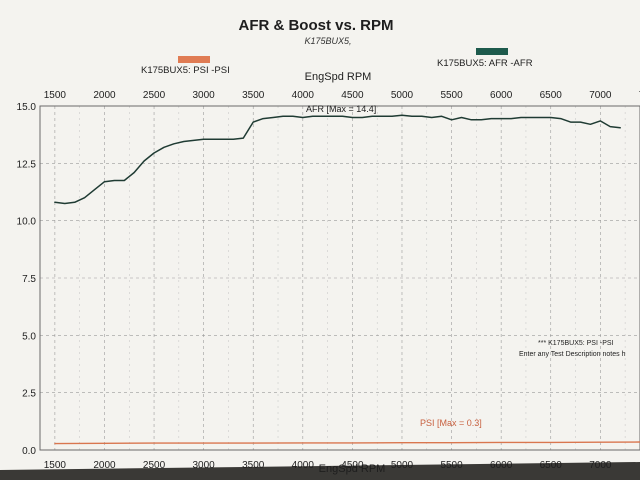  I want to click on x-tick-2000: 2000, so click(104, 465).